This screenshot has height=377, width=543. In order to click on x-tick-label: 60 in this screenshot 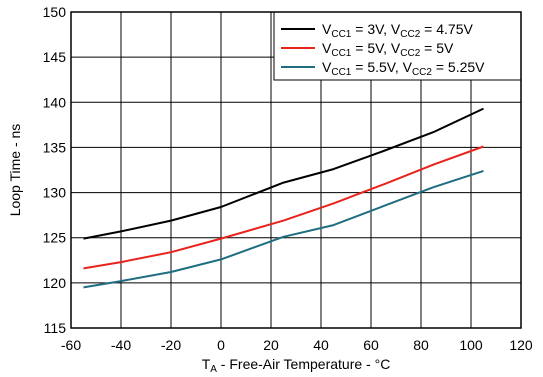, I will do `click(371, 345)`.